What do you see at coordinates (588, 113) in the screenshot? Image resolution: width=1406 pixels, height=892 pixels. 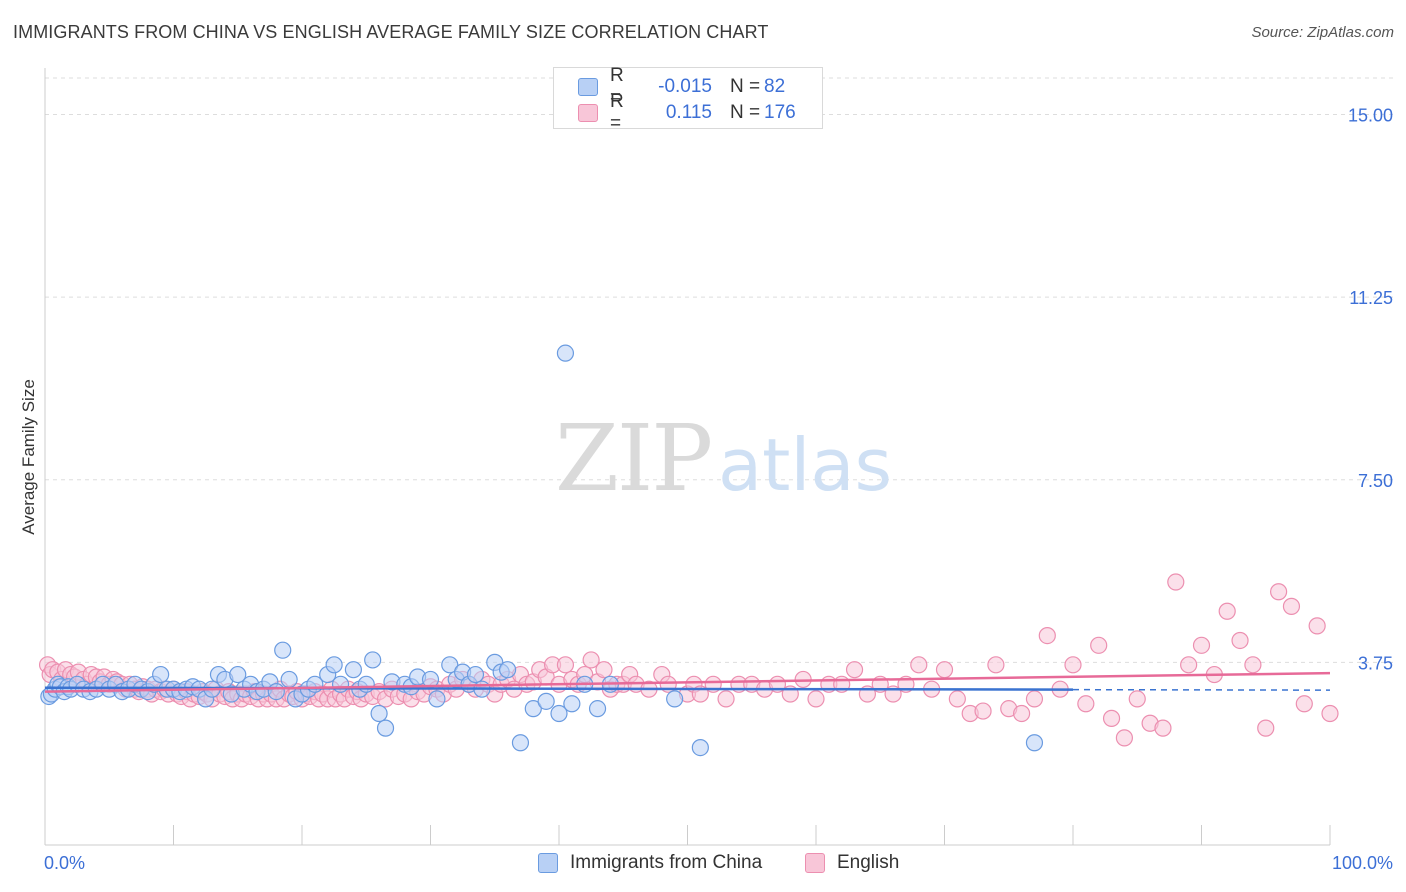 I see `legend-swatch-english` at bounding box center [588, 113].